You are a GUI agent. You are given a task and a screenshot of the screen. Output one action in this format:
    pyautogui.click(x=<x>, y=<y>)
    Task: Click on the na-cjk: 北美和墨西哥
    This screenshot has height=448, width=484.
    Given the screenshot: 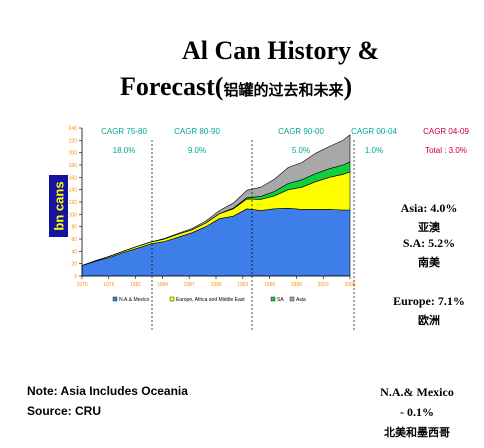 What is the action you would take?
    pyautogui.click(x=417, y=432)
    